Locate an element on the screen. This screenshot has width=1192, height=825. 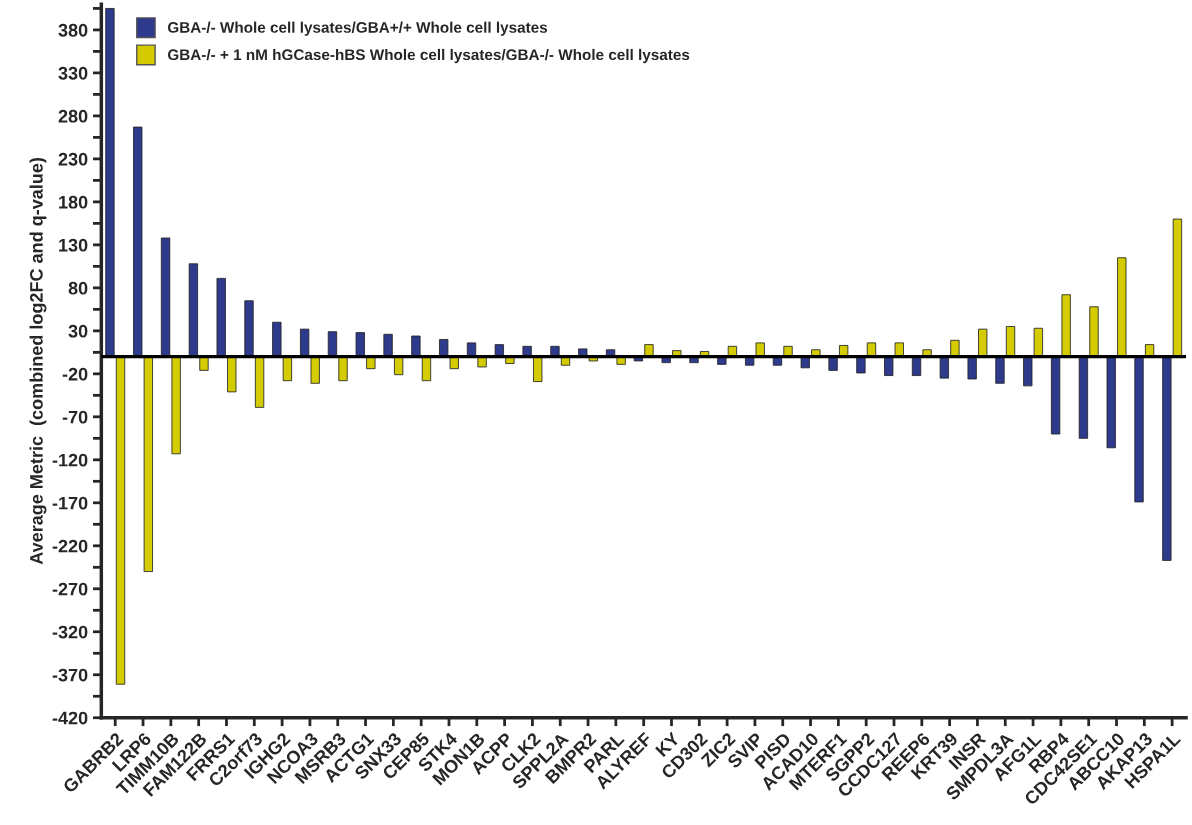
y-tick-label: -320 is located at coordinates (70, 632).